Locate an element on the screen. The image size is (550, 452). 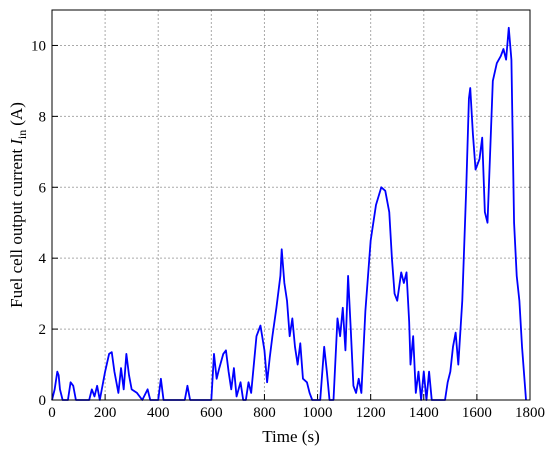
y-axis-label: Fuel cell output current Iin (A) is located at coordinates (18, 205).